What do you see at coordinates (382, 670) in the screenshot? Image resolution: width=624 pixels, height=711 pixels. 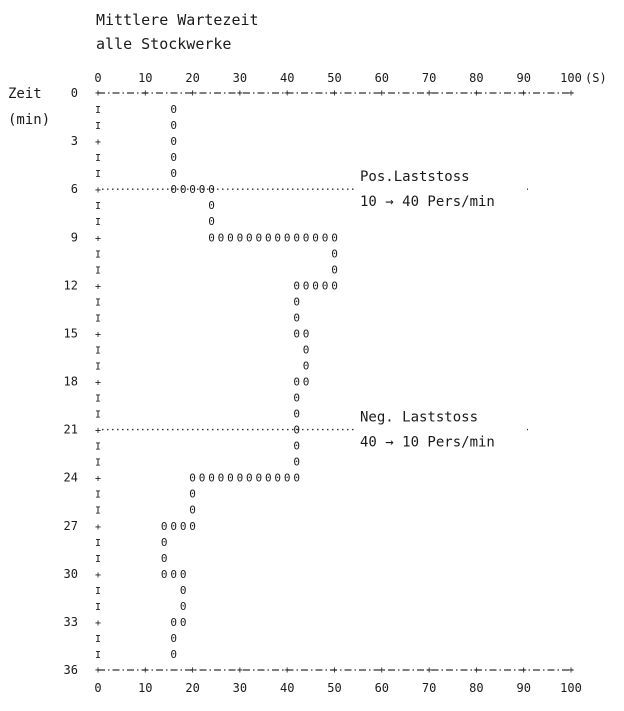 I see `bottom-axis-tick-mark-60: +` at bounding box center [382, 670].